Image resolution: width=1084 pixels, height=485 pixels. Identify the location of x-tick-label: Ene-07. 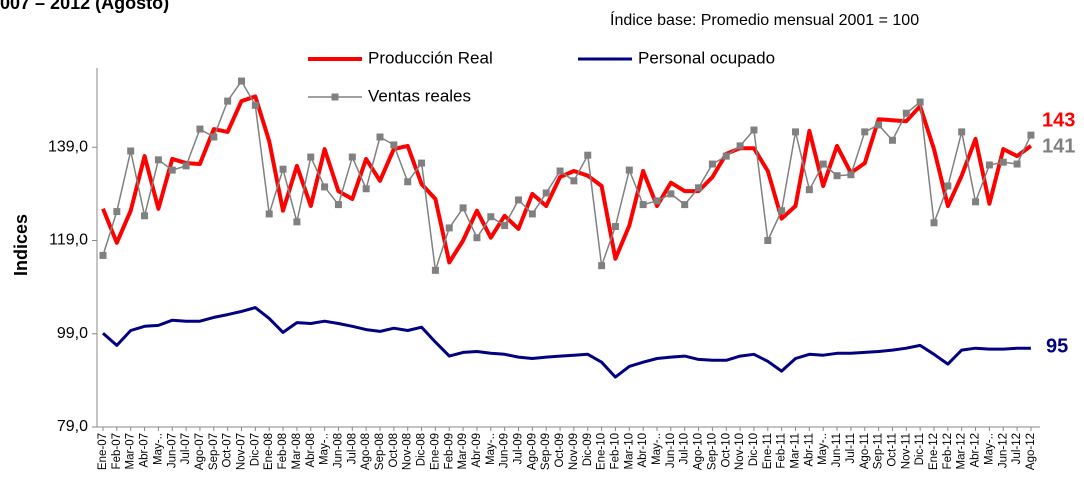
(103, 451).